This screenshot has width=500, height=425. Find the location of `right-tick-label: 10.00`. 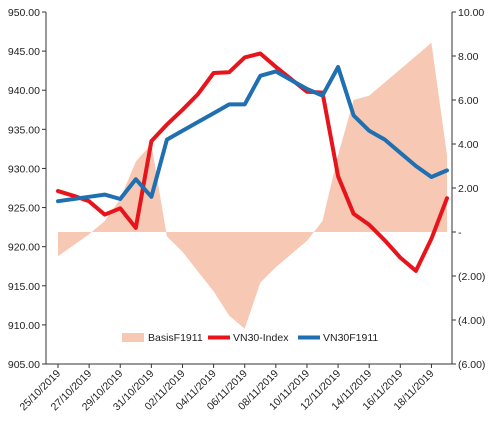

right-tick-label: 10.00 is located at coordinates (471, 13).